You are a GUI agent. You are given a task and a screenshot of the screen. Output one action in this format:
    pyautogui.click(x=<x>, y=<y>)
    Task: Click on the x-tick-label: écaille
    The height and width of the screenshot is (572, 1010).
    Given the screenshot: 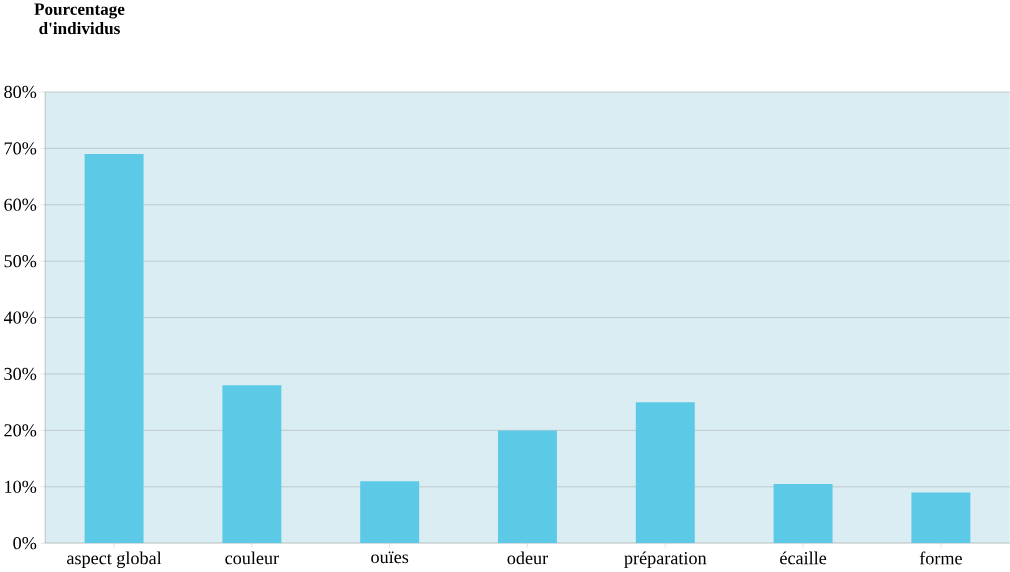 What is the action you would take?
    pyautogui.click(x=803, y=558)
    